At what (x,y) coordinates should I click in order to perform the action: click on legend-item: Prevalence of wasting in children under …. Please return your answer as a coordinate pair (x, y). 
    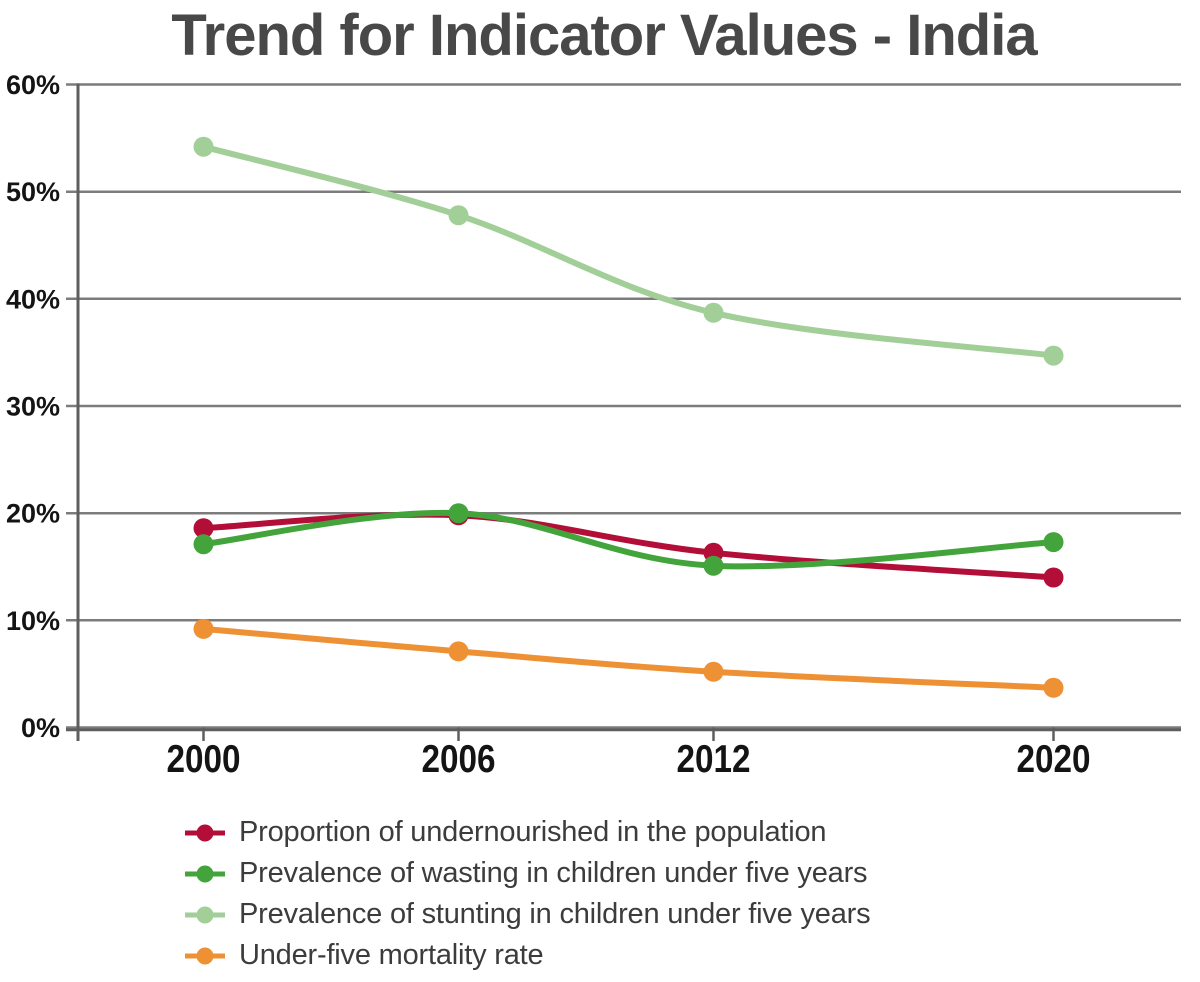
    Looking at the image, I should click on (527, 873).